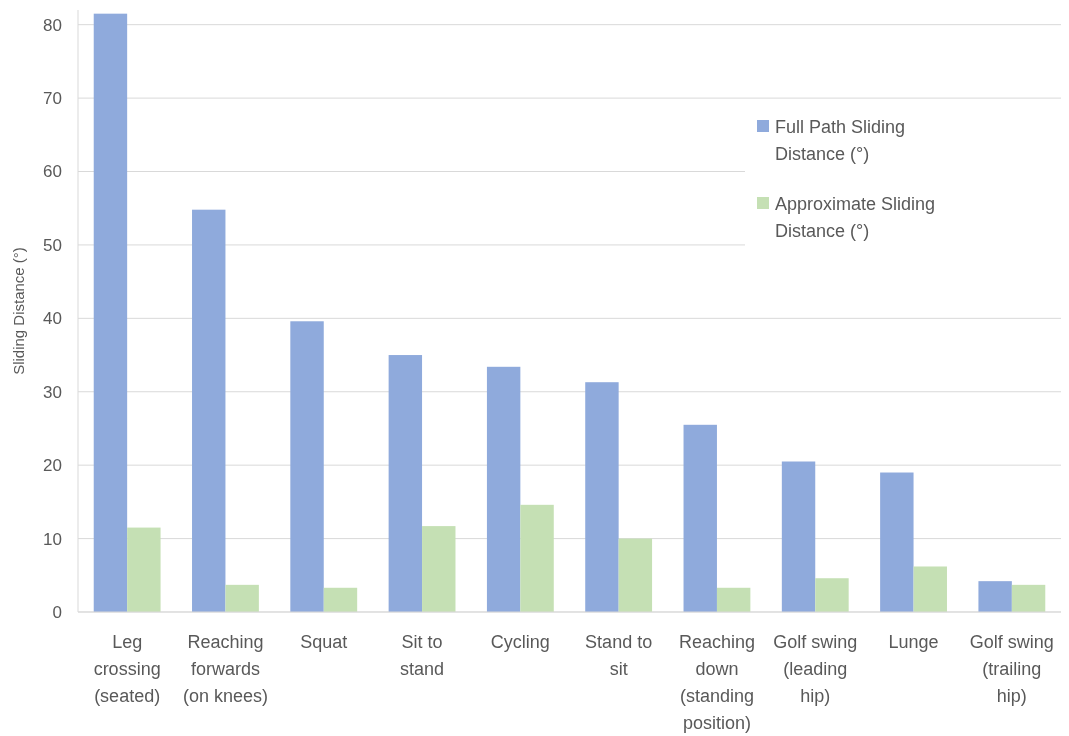 The height and width of the screenshot is (736, 1069). I want to click on x-tick-label: Lunge, so click(913, 642).